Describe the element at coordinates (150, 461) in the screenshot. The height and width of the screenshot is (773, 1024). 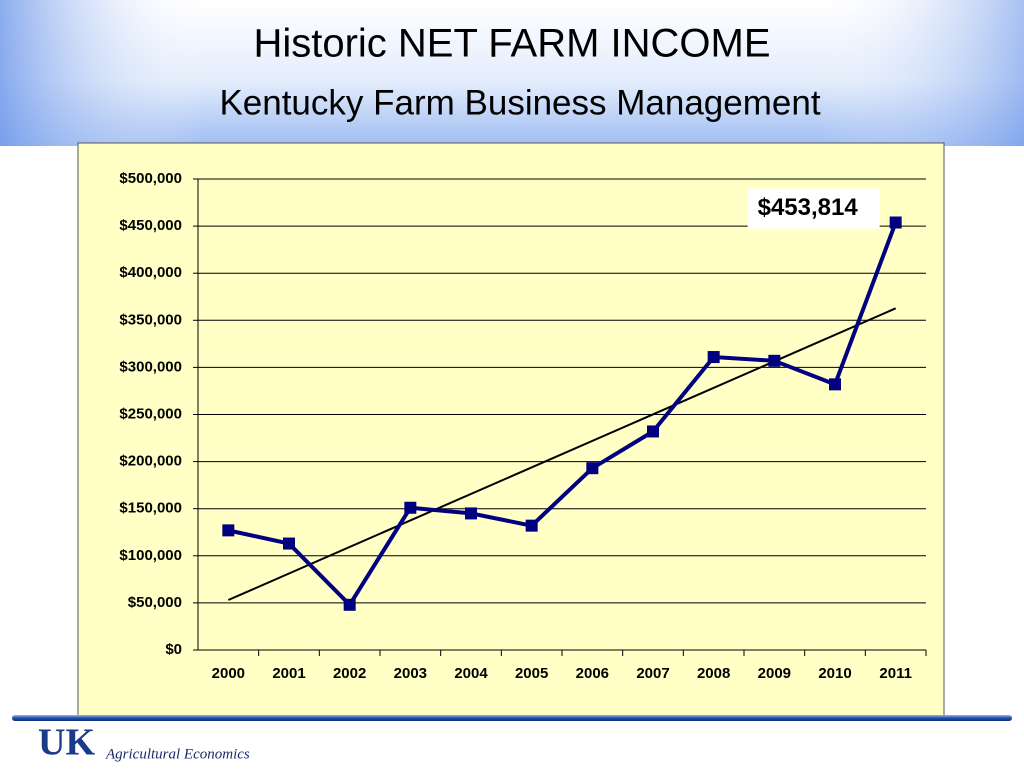
I see `y-tick-label: $200,000` at that location.